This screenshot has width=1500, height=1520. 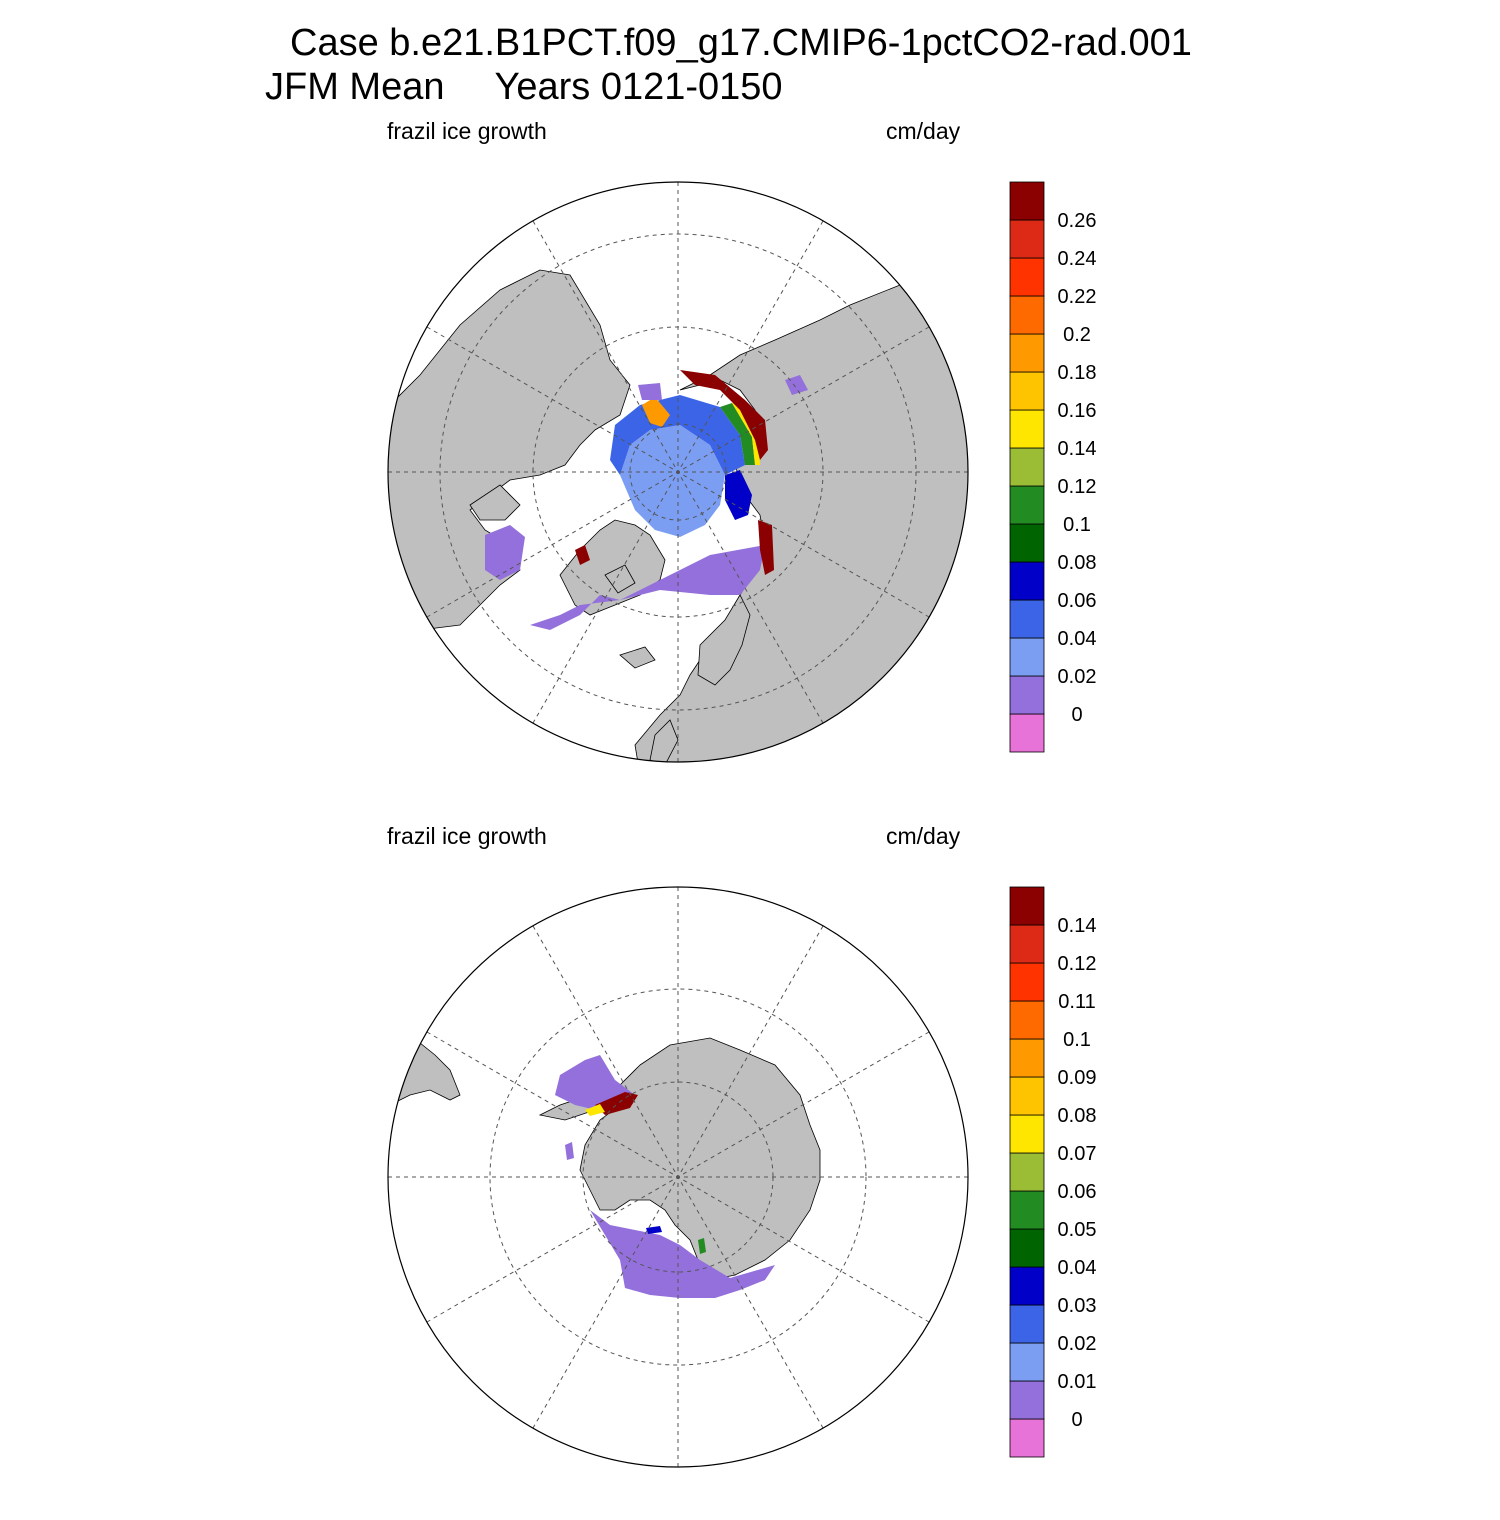 What do you see at coordinates (355, 87) in the screenshot?
I see `season-label: JFM Mean` at bounding box center [355, 87].